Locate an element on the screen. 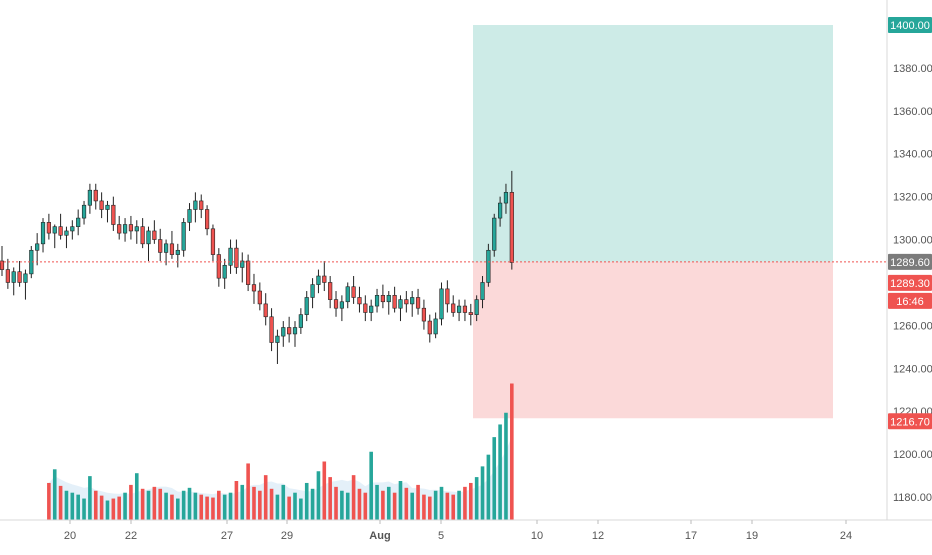  time-axis: 20 22 27 29 Aug 5 10 12 17 19 24 is located at coordinates (458, 531).